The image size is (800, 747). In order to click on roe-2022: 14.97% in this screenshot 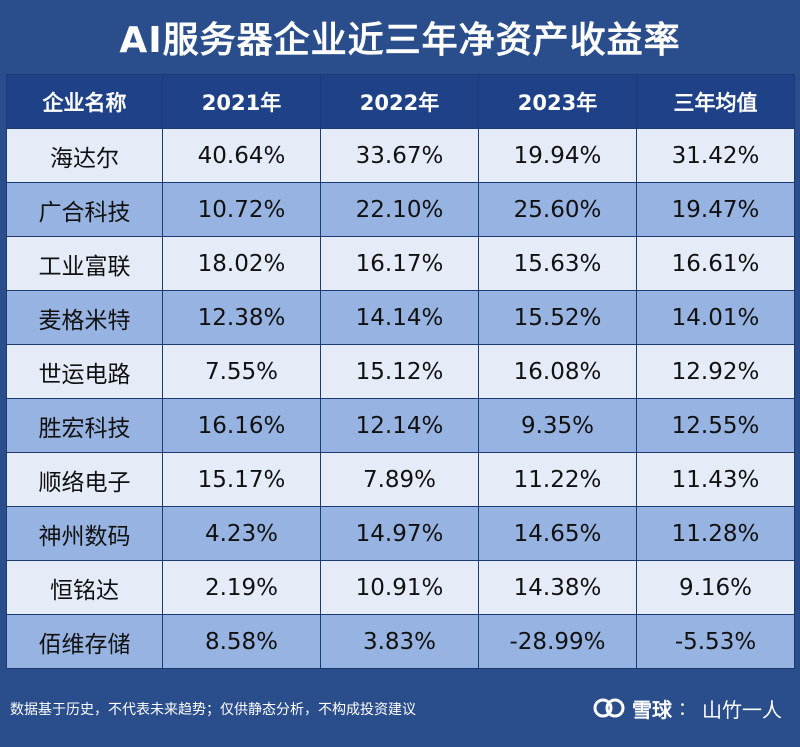, I will do `click(399, 533)`.